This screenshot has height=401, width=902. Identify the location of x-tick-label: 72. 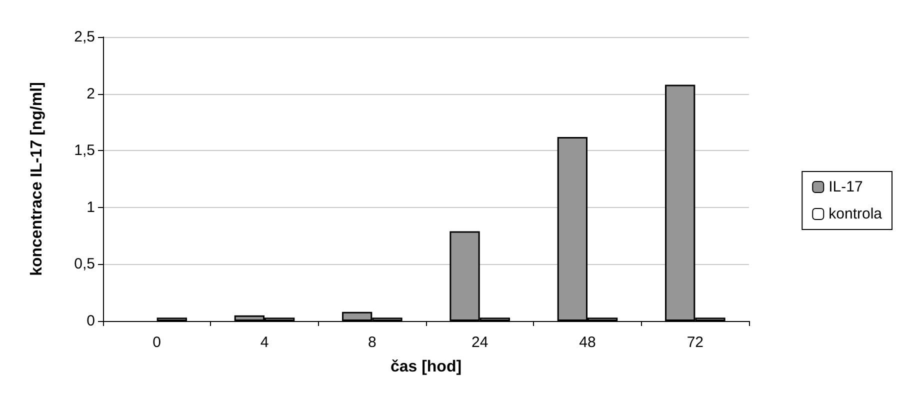
(695, 342).